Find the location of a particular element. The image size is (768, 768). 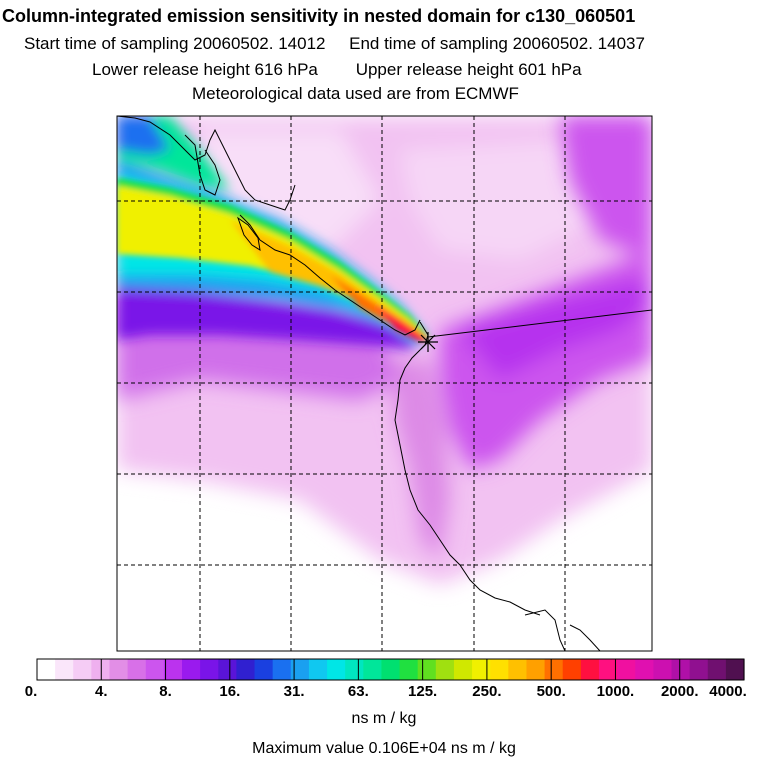

met-data-text: Meteorological data used are from ECMWF is located at coordinates (355, 93).